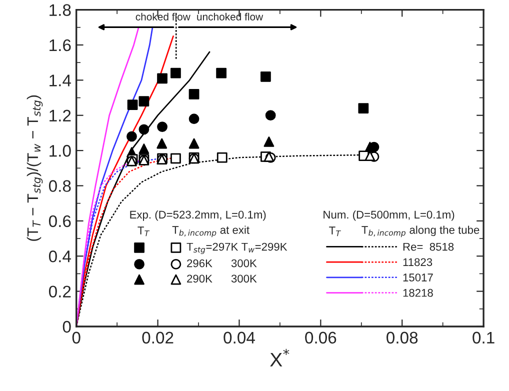  Describe the element at coordinates (237, 248) in the screenshot. I see `legend-label: T$_{stg}$=297K T$_{w}$=299K` at that location.